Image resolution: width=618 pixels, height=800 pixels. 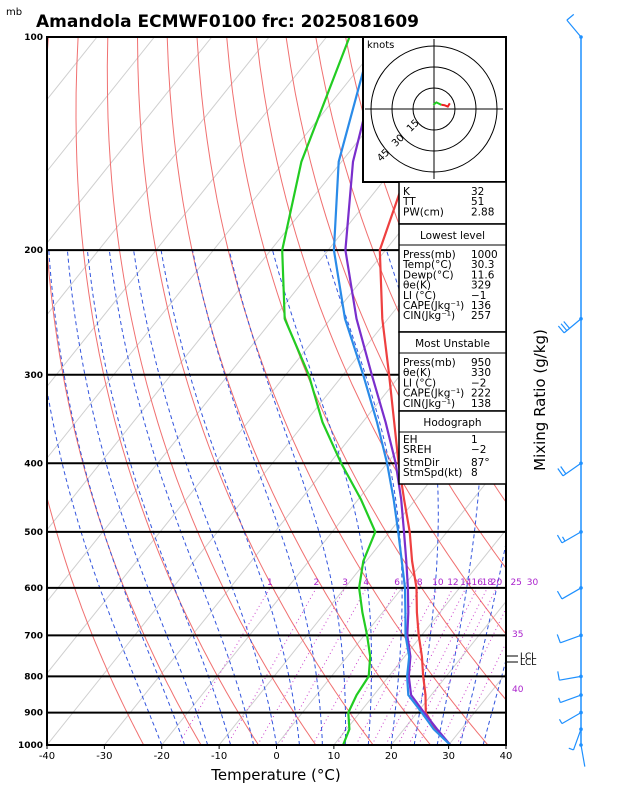 I want to click on mixing-ratio-label: 25, so click(x=515, y=583).